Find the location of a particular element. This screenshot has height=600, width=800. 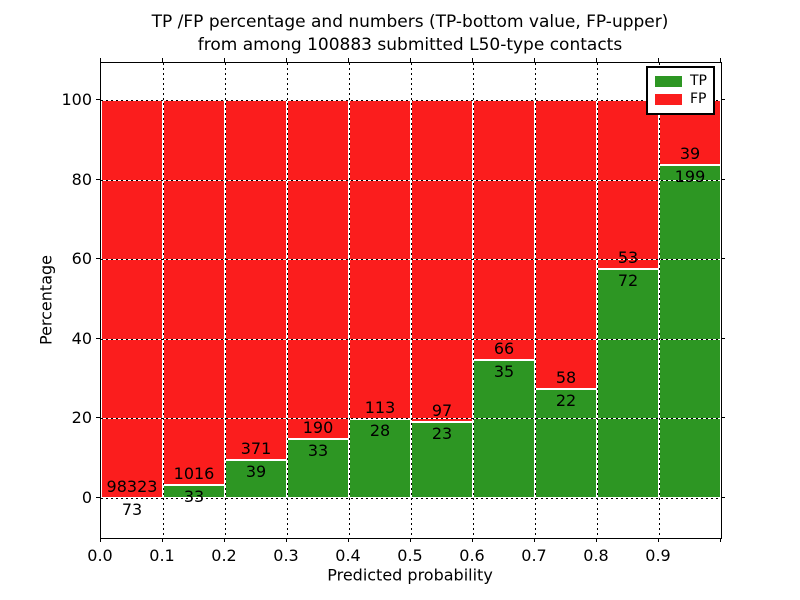

legend-entry-fp: FP is located at coordinates (681, 99).